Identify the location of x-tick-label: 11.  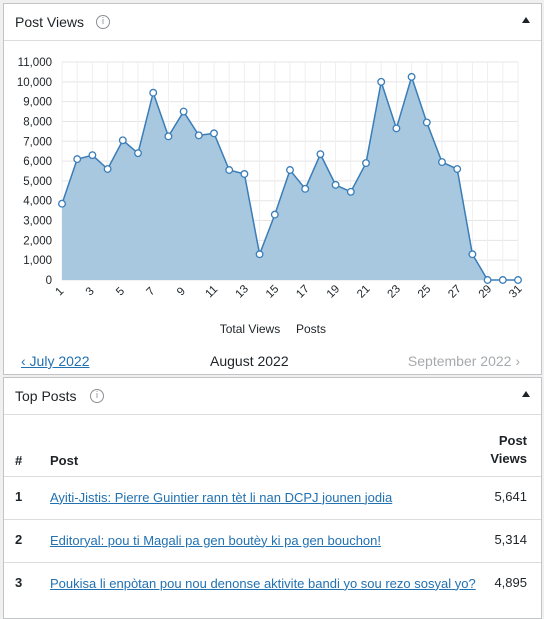
(211, 291).